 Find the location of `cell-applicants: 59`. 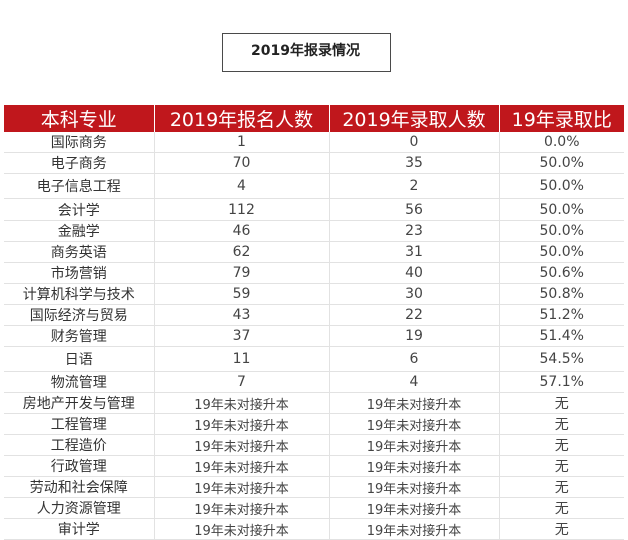

cell-applicants: 59 is located at coordinates (241, 294).